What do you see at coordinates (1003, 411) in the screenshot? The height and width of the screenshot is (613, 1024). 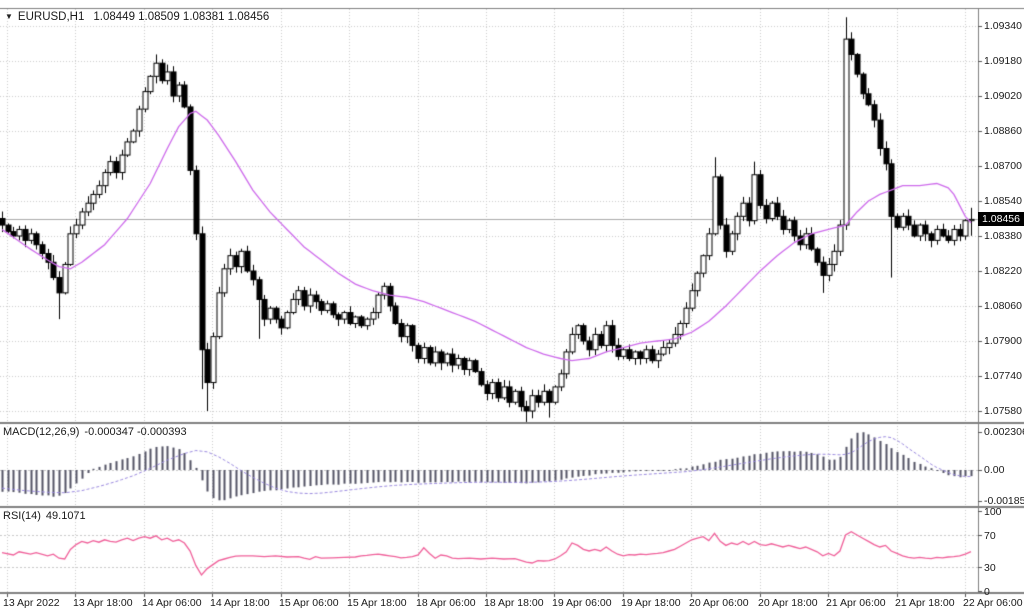 I see `price-axis-label: 1.07580` at bounding box center [1003, 411].